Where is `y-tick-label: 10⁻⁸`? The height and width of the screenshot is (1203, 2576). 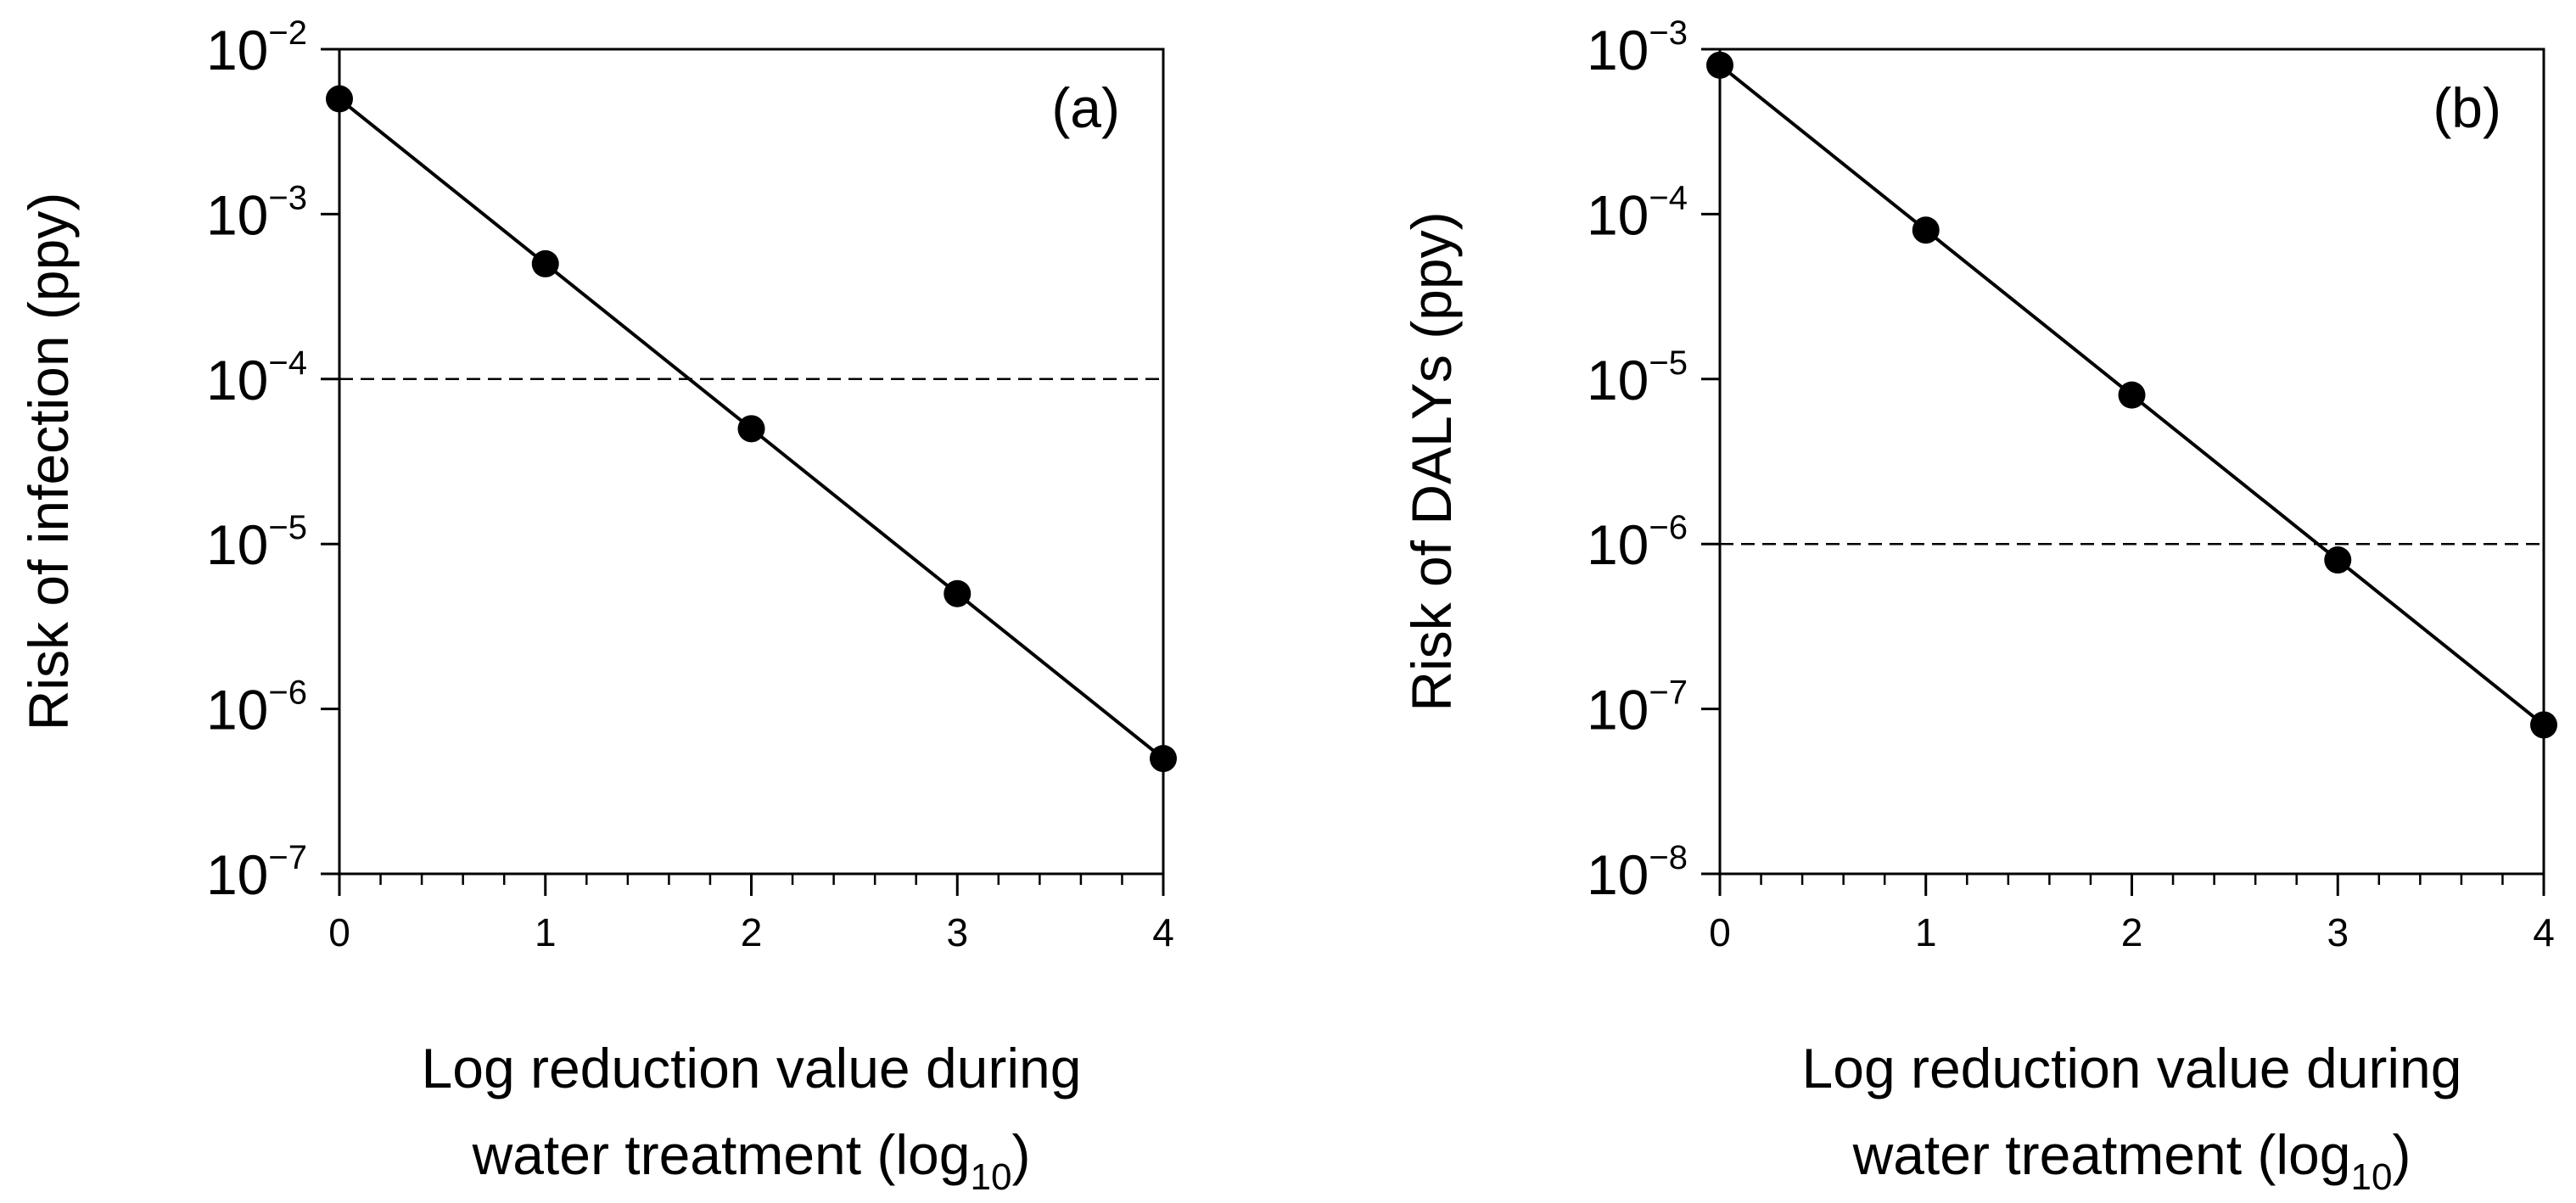
y-tick-label: 10⁻⁸ is located at coordinates (1638, 872).